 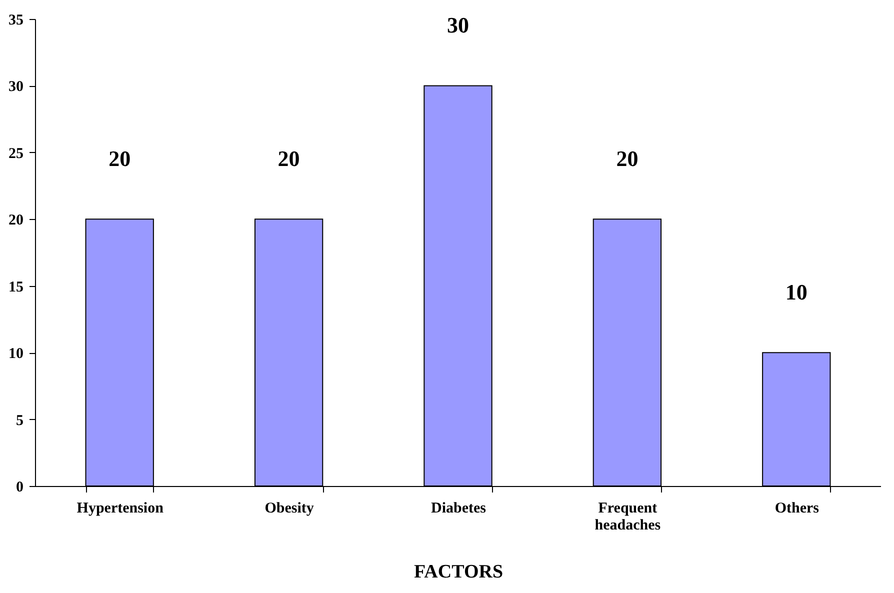 I want to click on x-tick-label: Frequent headaches, so click(x=627, y=517).